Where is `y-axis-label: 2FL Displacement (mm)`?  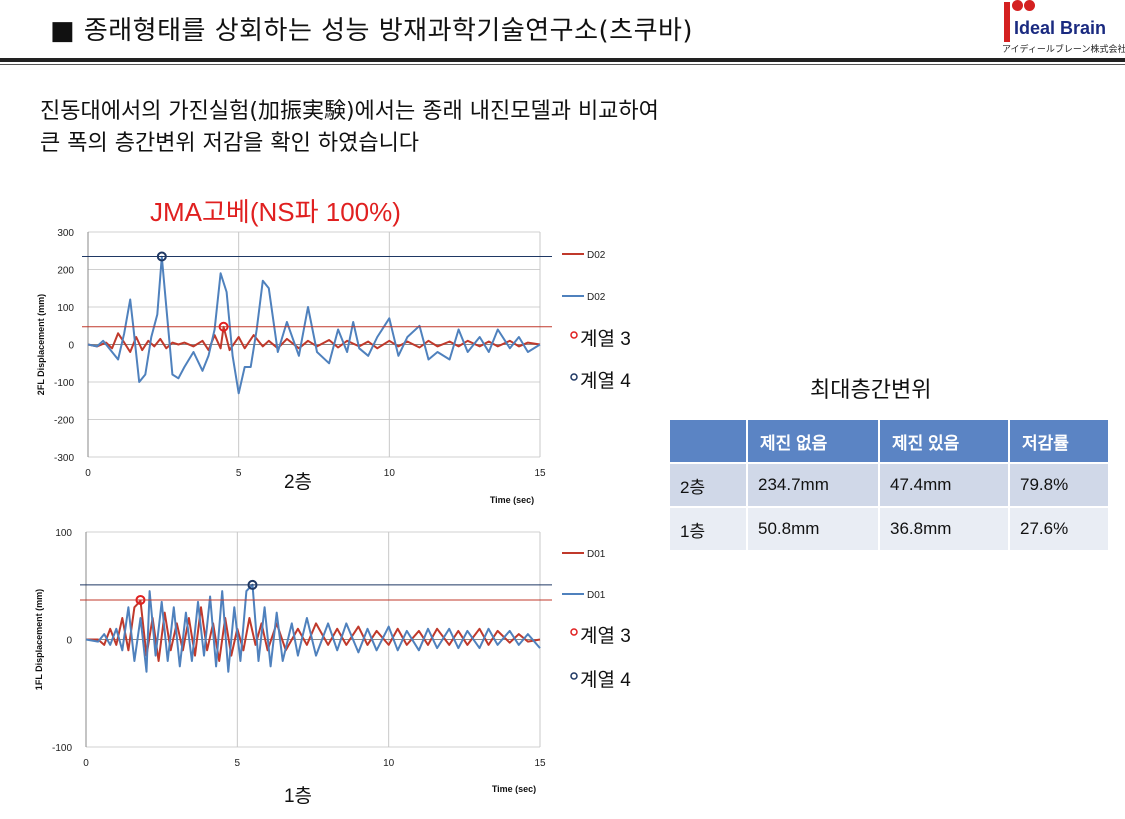
y-axis-label: 2FL Displacement (mm) is located at coordinates (41, 344).